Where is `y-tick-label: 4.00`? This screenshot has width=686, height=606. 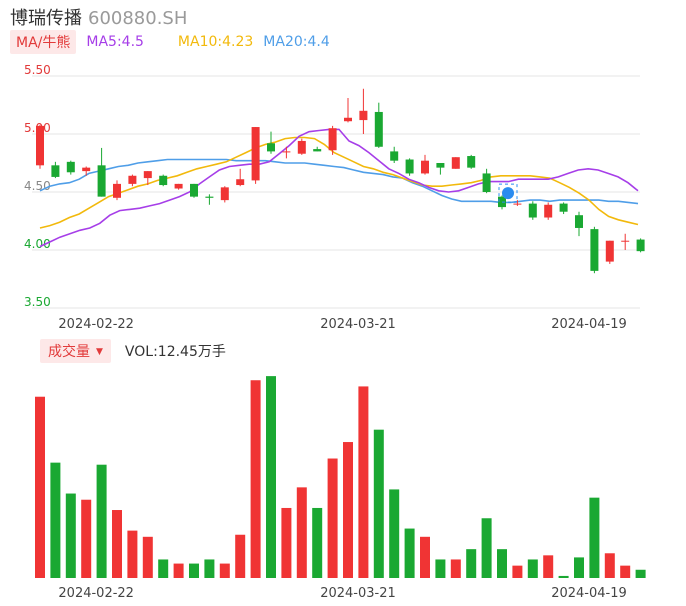 y-tick-label: 4.00 is located at coordinates (37, 244).